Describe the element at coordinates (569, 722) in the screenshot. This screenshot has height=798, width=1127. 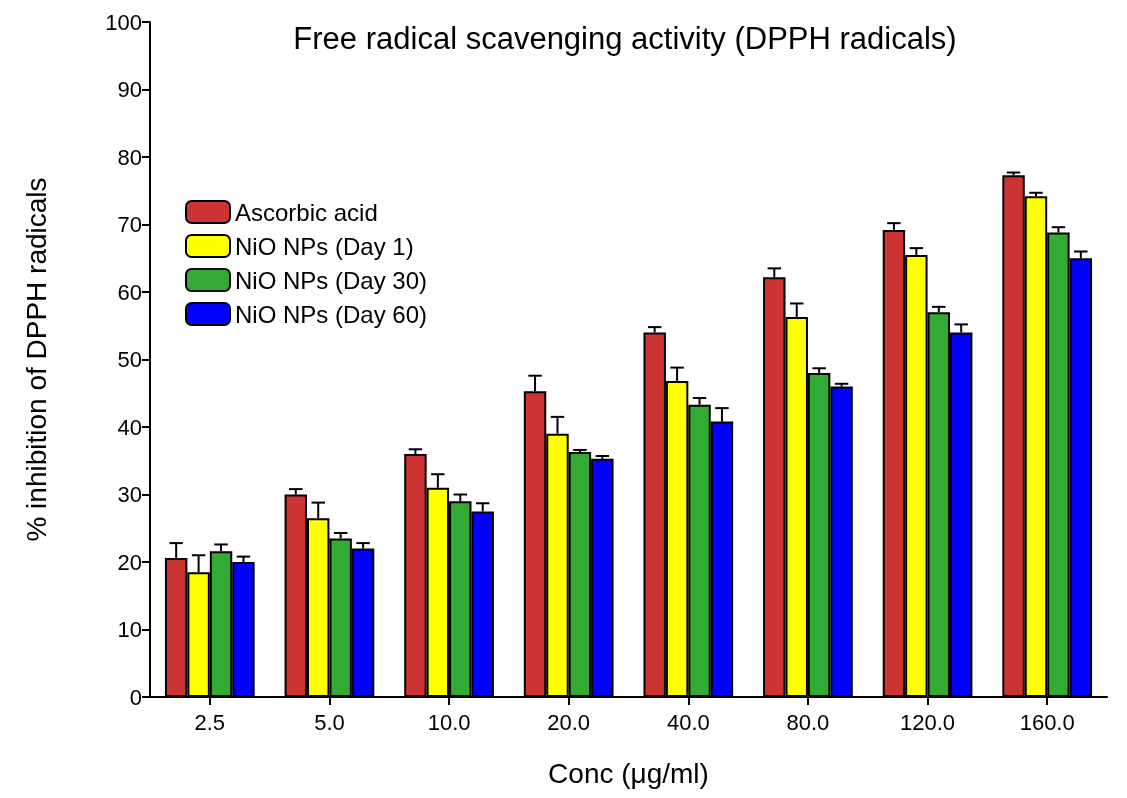
I see `x-tick-label: 20.0` at that location.